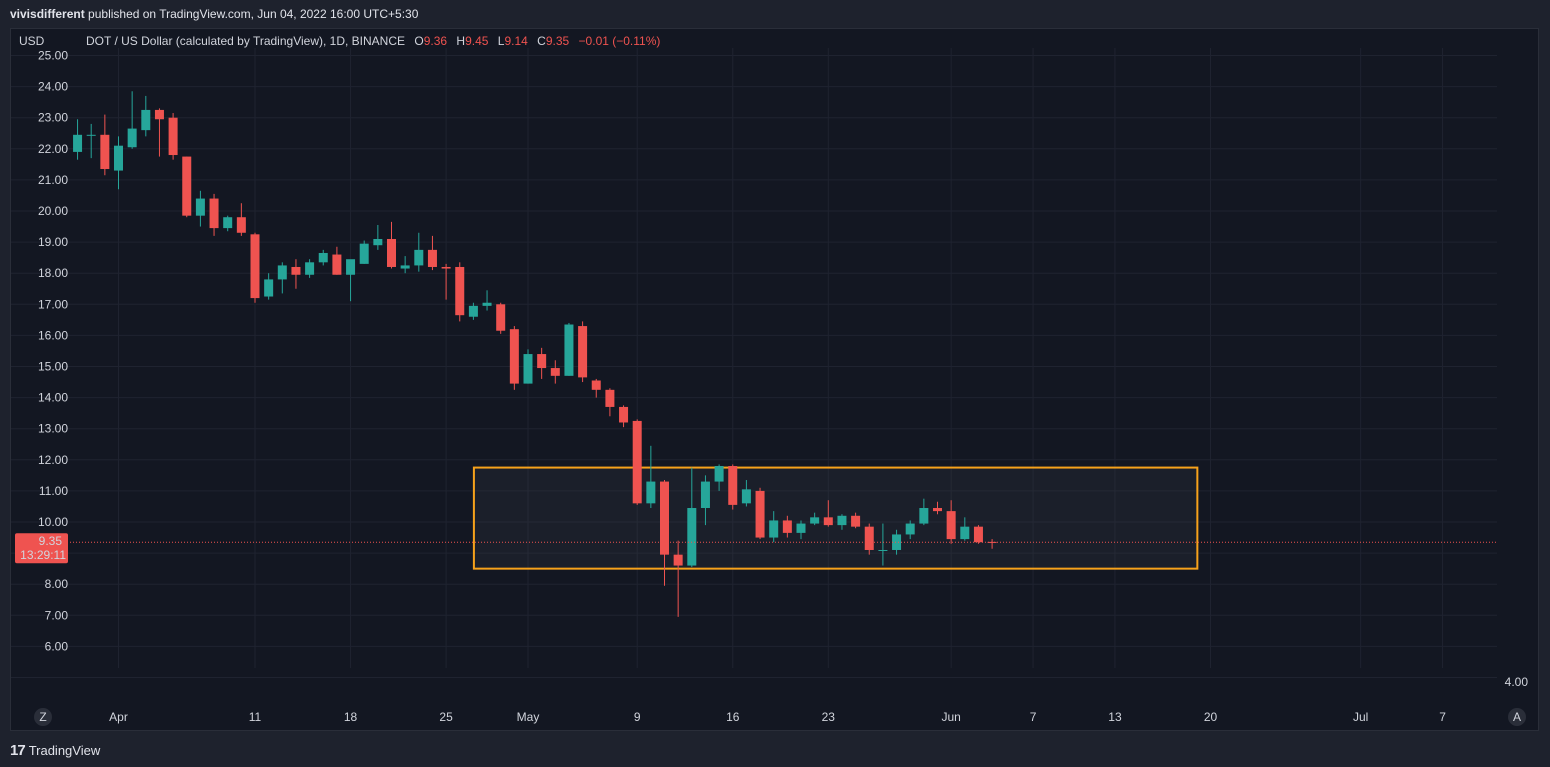 The image size is (1550, 767). Describe the element at coordinates (460, 41) in the screenshot. I see `legend-h-label: H` at that location.